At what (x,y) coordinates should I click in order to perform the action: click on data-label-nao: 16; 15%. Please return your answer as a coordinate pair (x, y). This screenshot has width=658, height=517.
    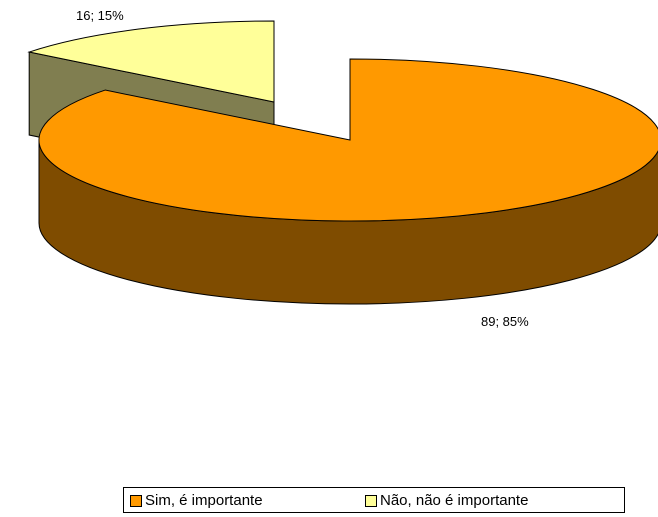
    Looking at the image, I should click on (100, 15).